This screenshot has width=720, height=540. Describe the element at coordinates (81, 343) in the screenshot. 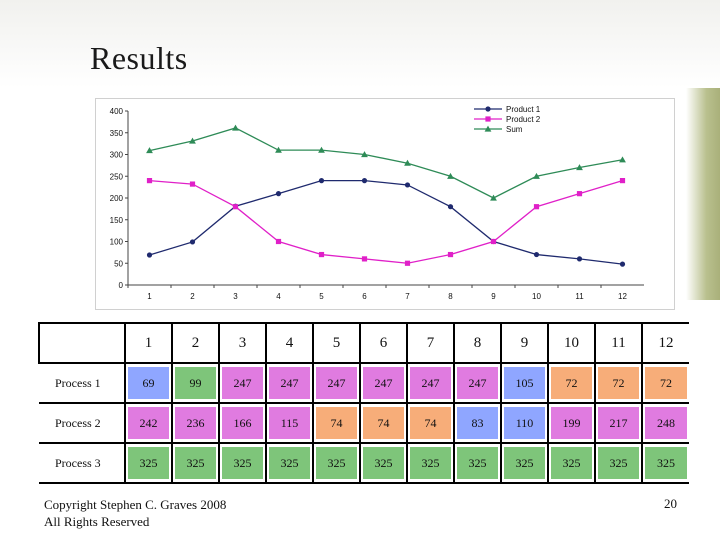

I see `table-corner-cell` at that location.